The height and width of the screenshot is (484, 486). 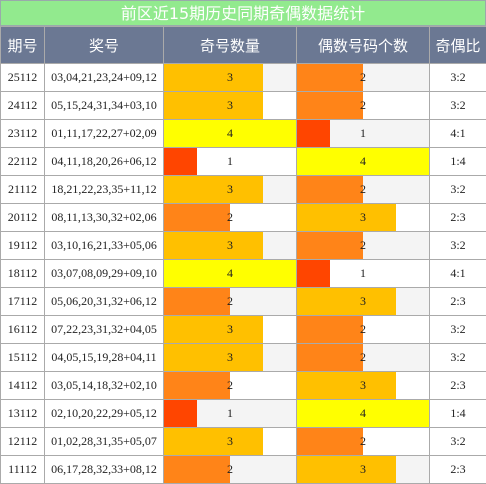 What do you see at coordinates (23, 162) in the screenshot?
I see `cell: 22112` at bounding box center [23, 162].